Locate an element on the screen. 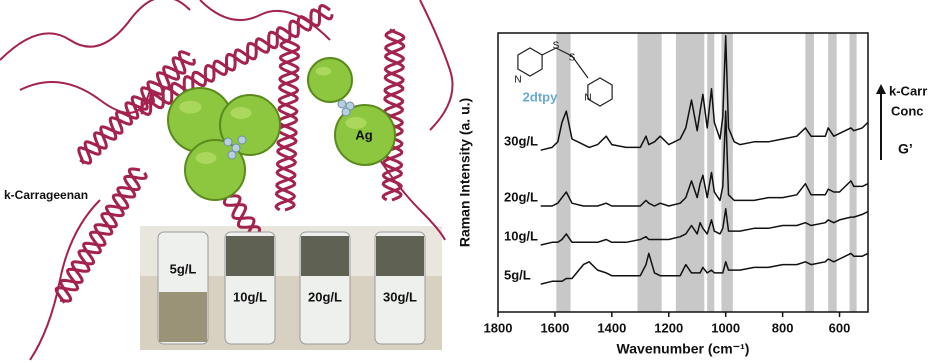 The image size is (934, 363). vial-label: 20g/L is located at coordinates (325, 296).